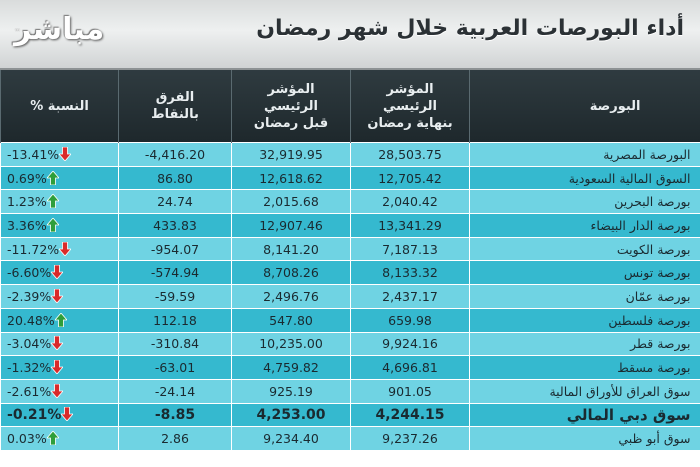 The image size is (700, 467). Describe the element at coordinates (291, 391) in the screenshot. I see `start-index-cell: 925.19` at that location.